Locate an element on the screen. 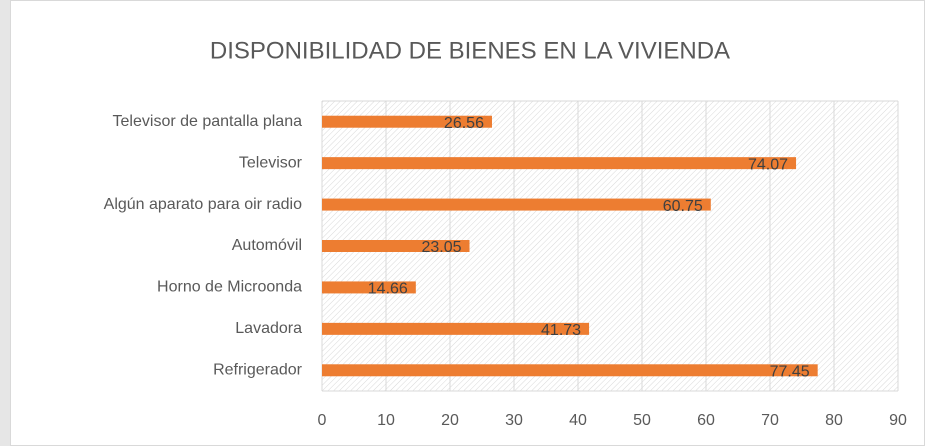  data-label: 60.75 is located at coordinates (683, 206).